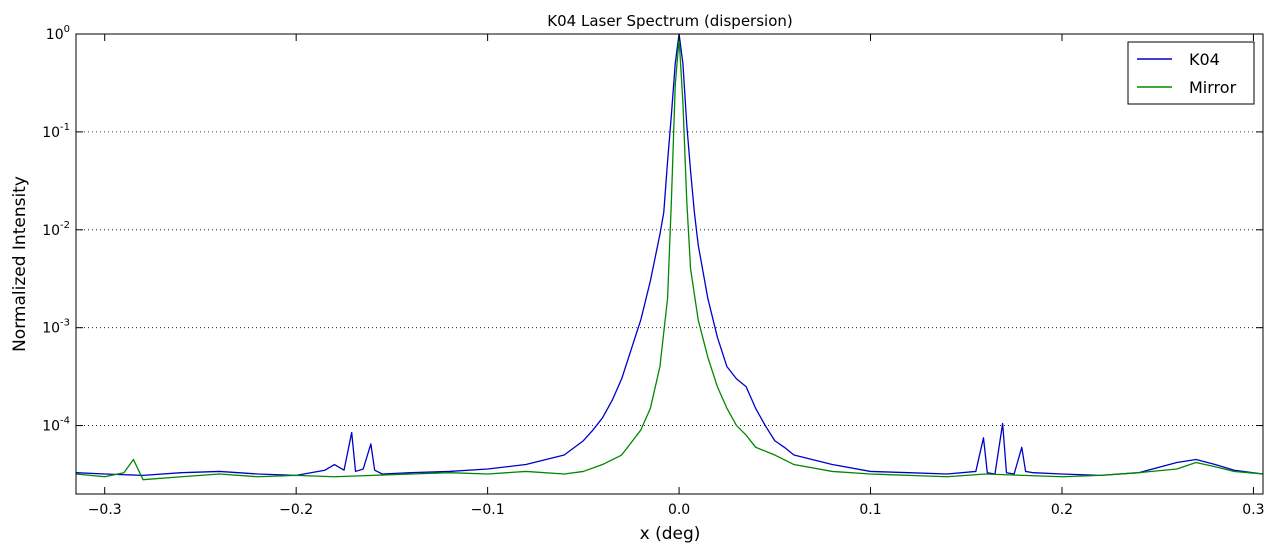 Image resolution: width=1271 pixels, height=544 pixels. I want to click on x-tick-label: 0.2, so click(1062, 510).